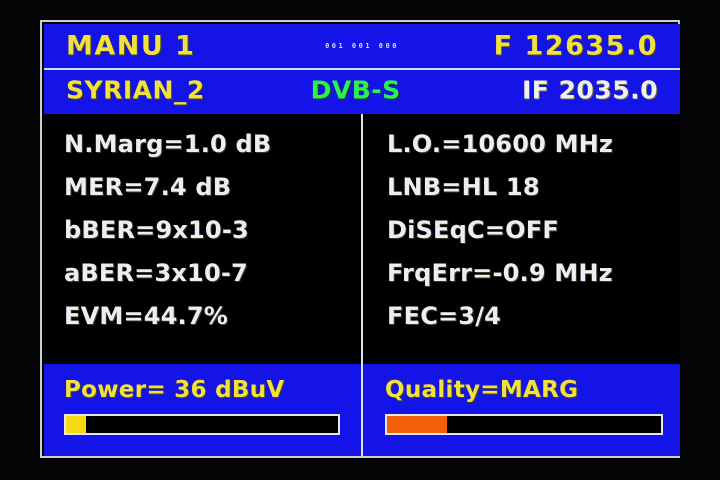 The height and width of the screenshot is (480, 720). What do you see at coordinates (156, 230) in the screenshot?
I see `measurement-row: bBER=9x10-3` at bounding box center [156, 230].